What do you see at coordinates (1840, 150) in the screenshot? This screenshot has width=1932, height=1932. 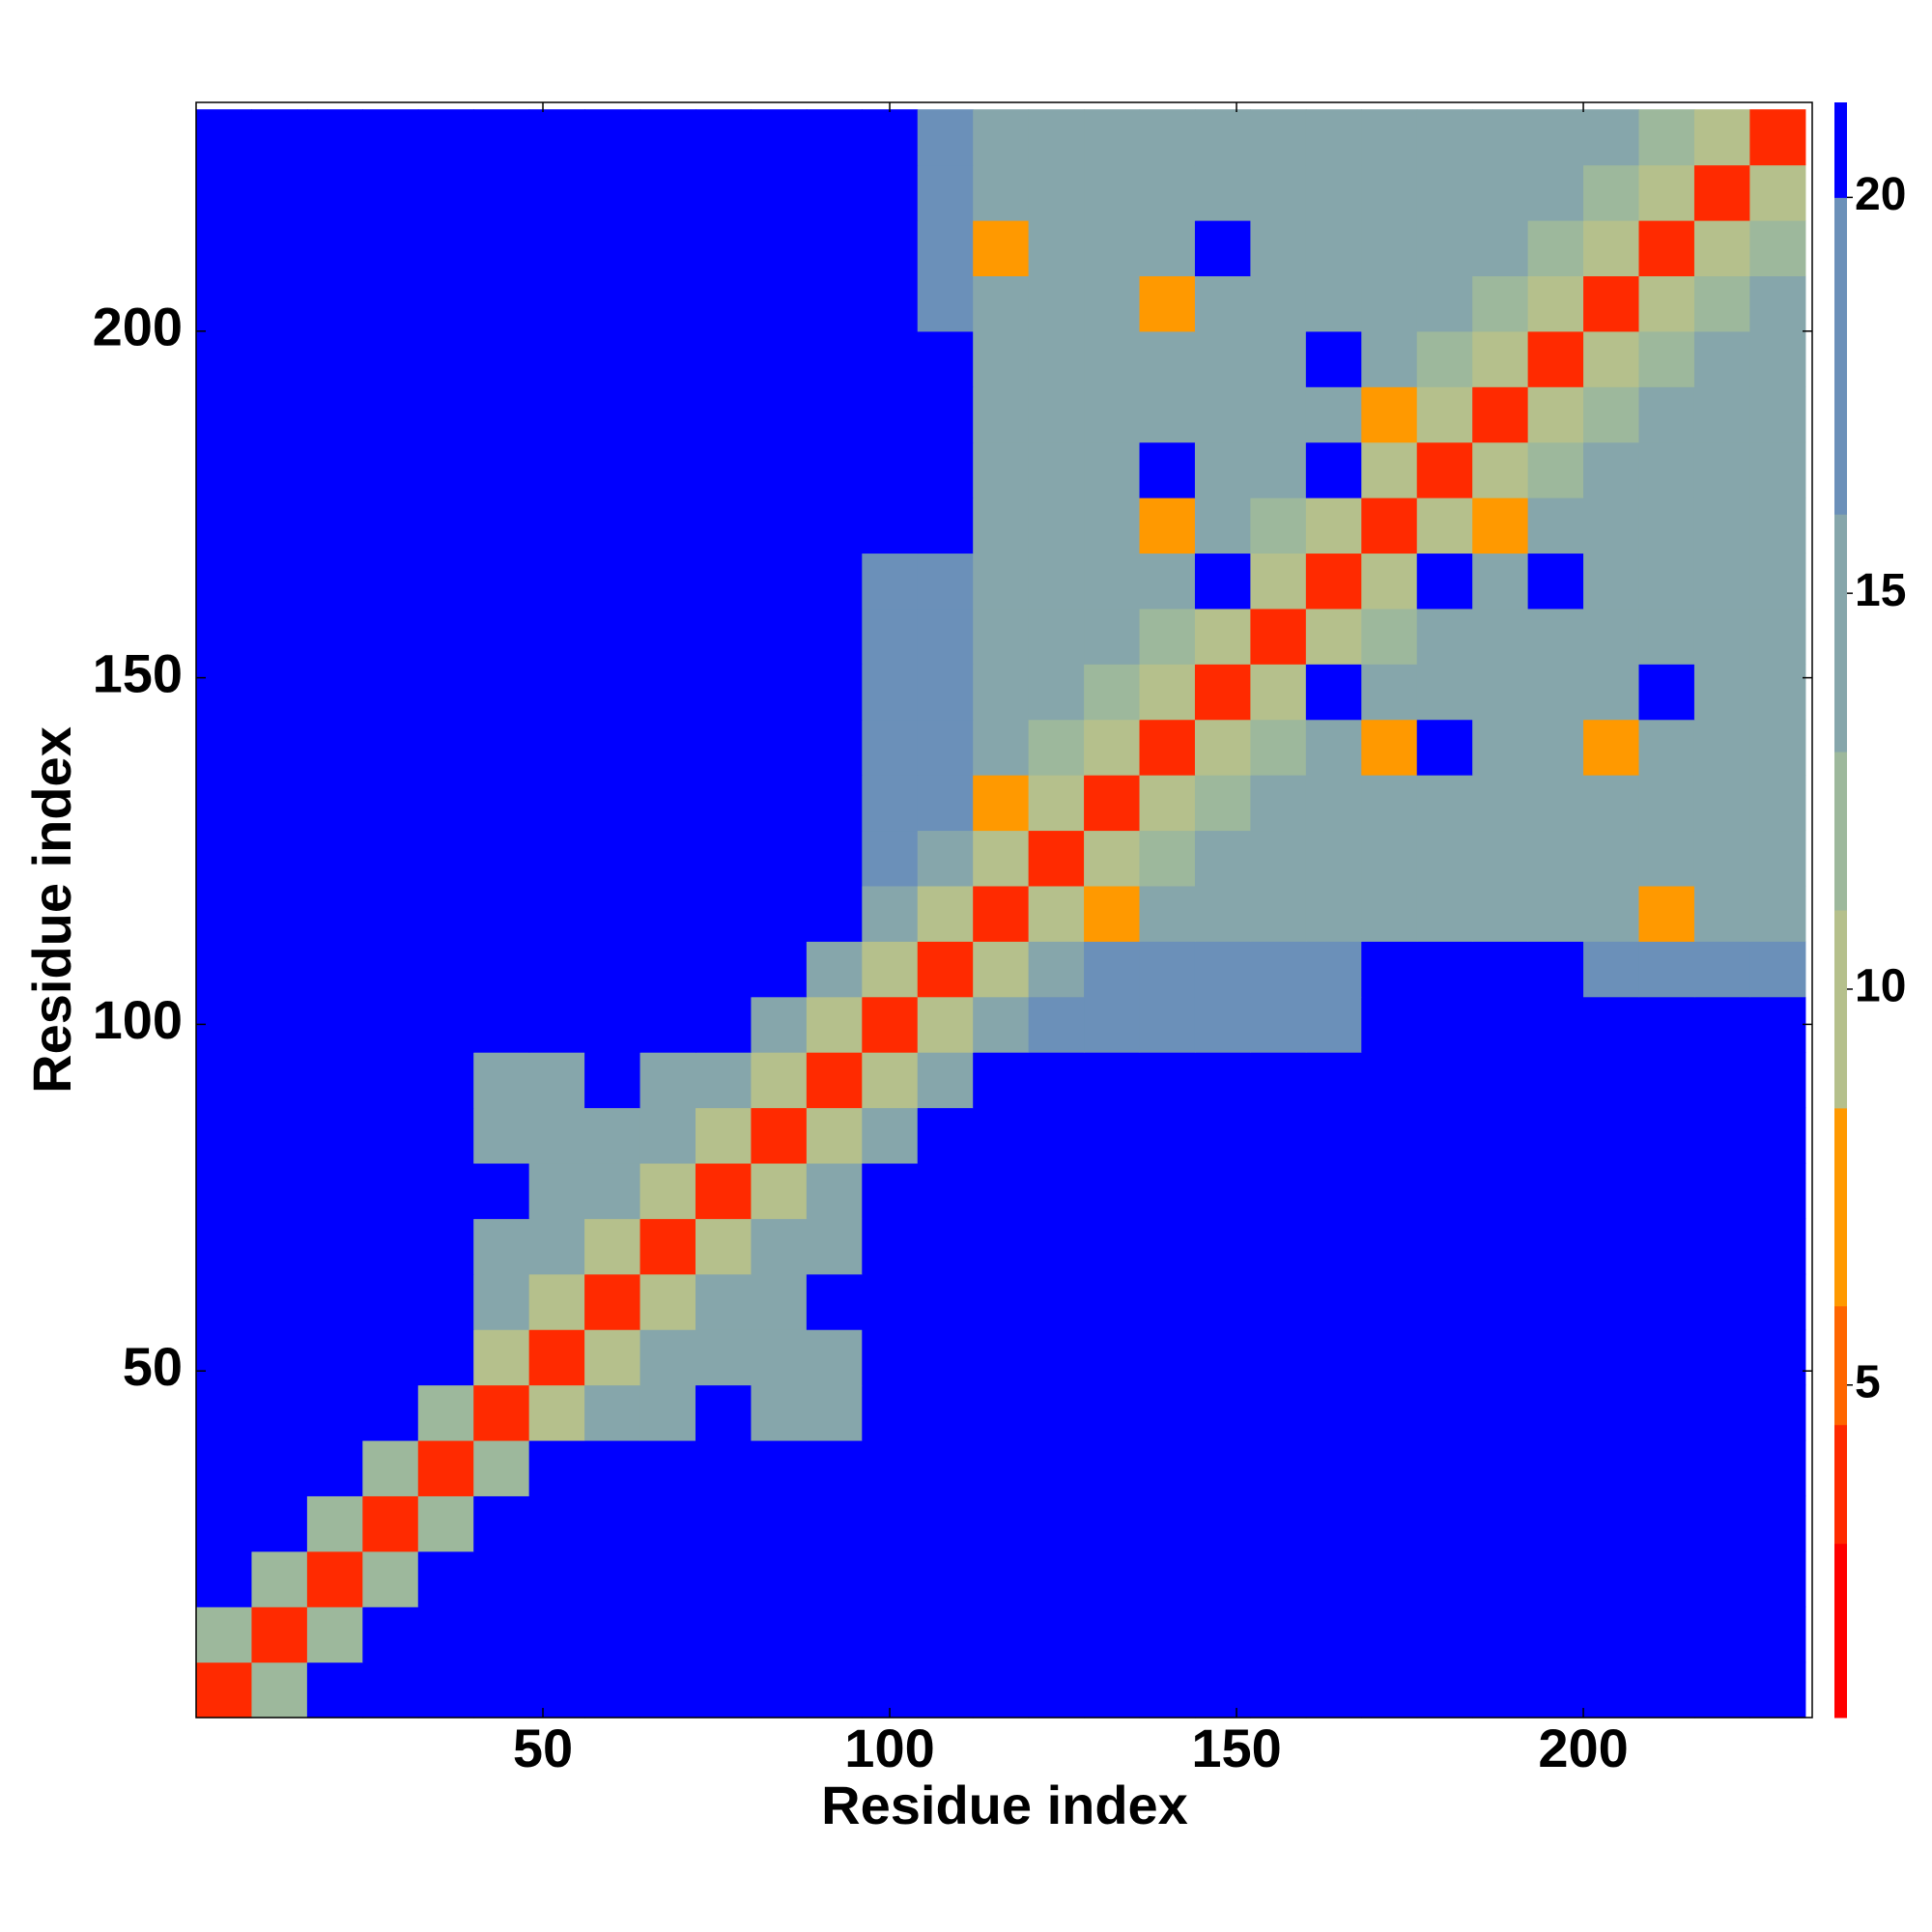 I see `colorbar-band` at bounding box center [1840, 150].